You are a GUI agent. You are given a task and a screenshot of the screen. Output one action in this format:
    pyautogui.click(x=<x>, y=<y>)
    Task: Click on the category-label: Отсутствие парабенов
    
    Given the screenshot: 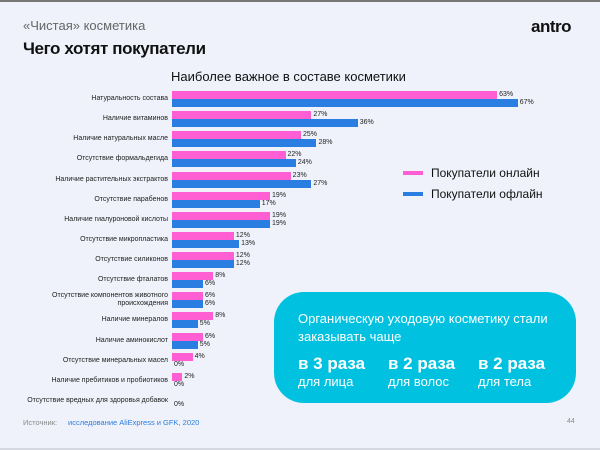 What is the action you would take?
    pyautogui.click(x=131, y=199)
    